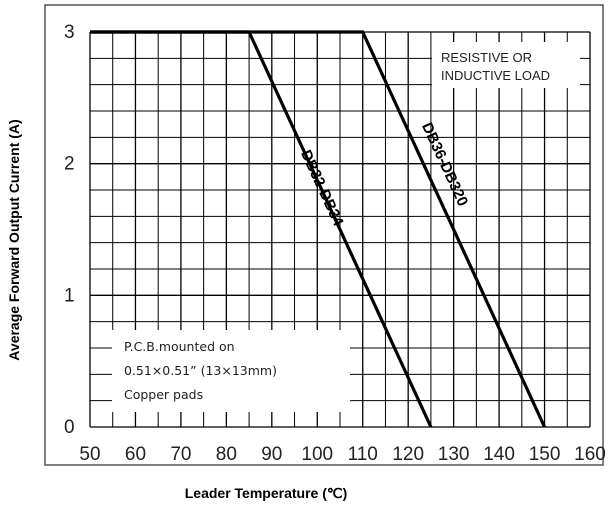 This screenshot has width=609, height=507. What do you see at coordinates (486, 57) in the screenshot?
I see `load-note-line-1: RESISTIVE OR` at bounding box center [486, 57].